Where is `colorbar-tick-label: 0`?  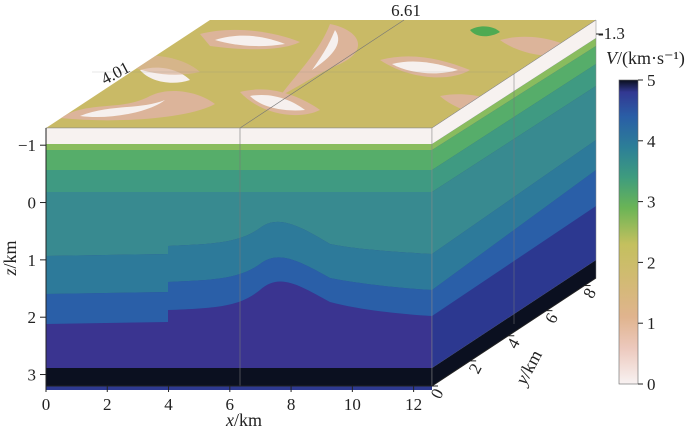 colorbar-tick-label: 0 is located at coordinates (651, 384).